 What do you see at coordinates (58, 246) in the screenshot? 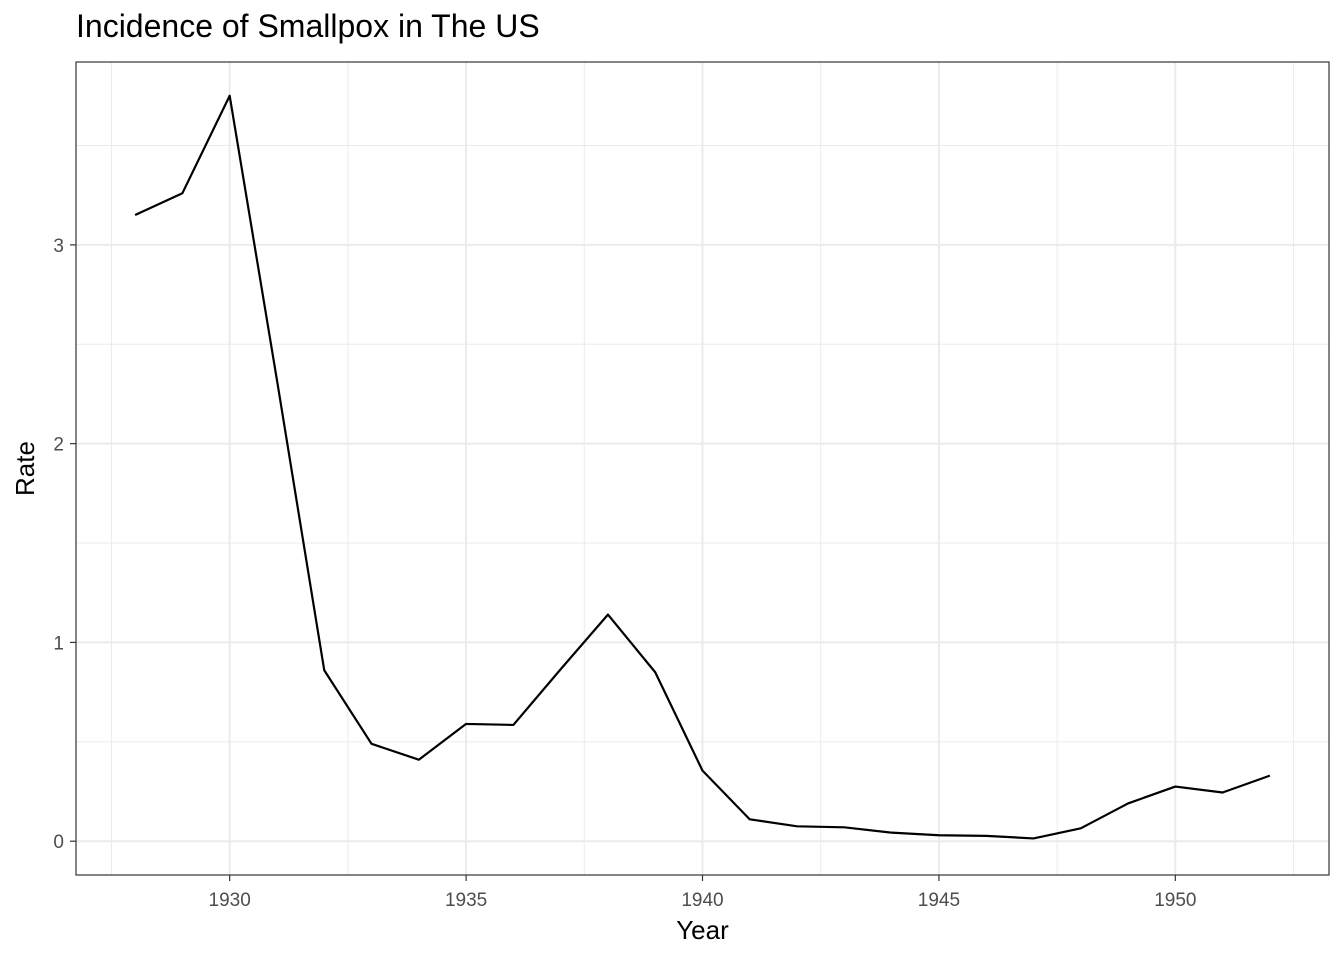
I see `y-tick-label: 3` at bounding box center [58, 246].